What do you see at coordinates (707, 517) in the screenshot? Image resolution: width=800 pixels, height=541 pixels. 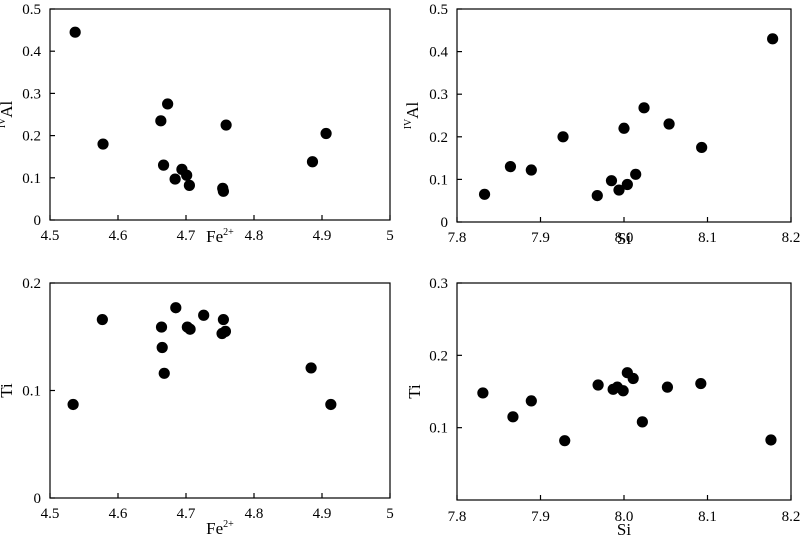 I see `x-tick-label: 8.1` at bounding box center [707, 517].